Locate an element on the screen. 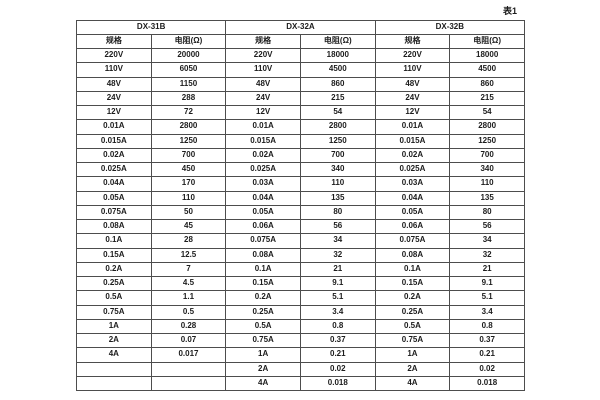  resistance-cell: 0.07 is located at coordinates (188, 340).